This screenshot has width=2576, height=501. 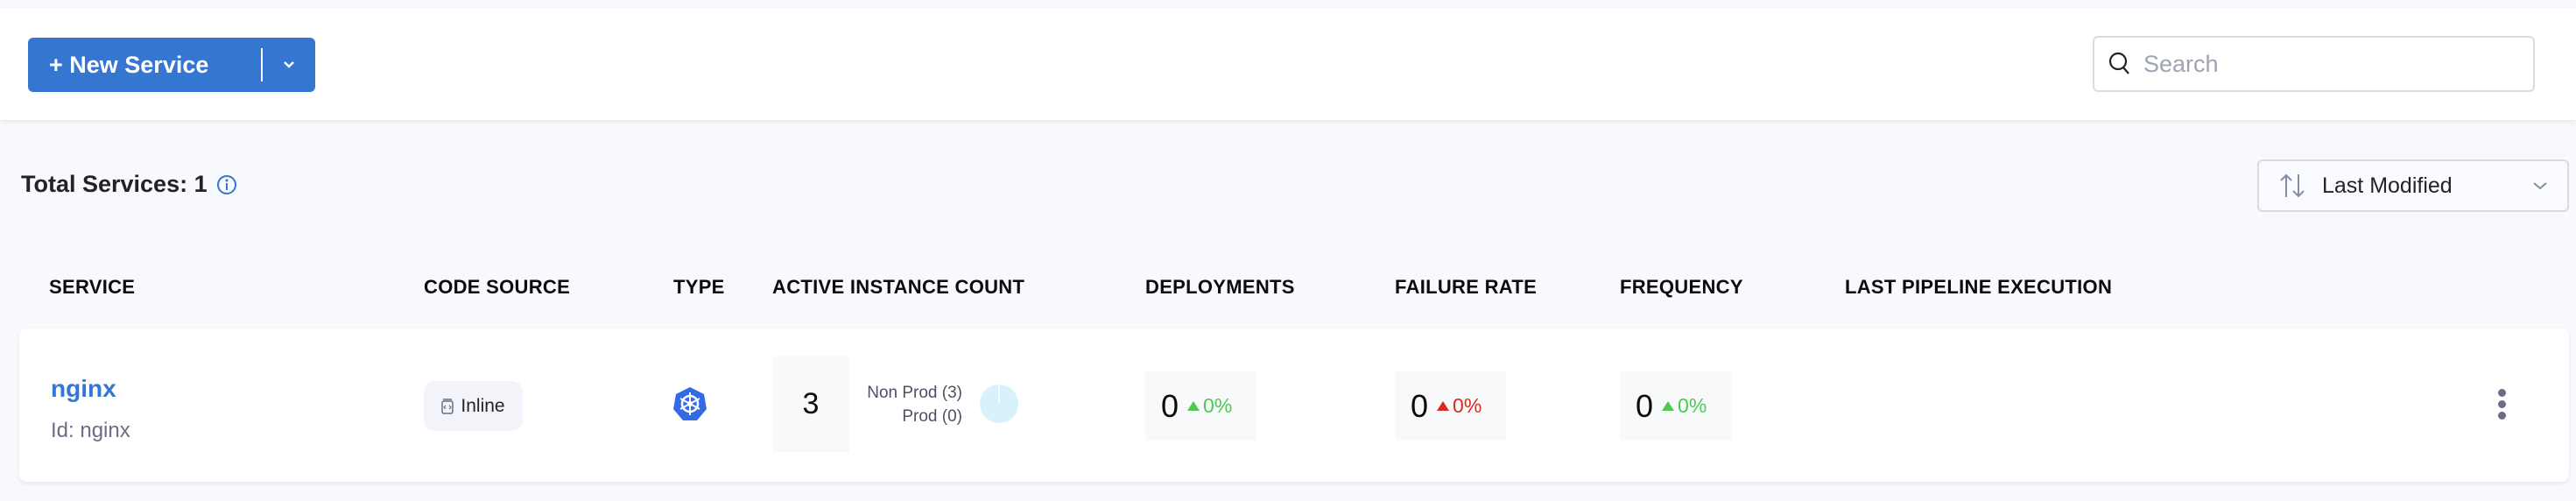 What do you see at coordinates (1645, 405) in the screenshot?
I see `frequency-value: 0` at bounding box center [1645, 405].